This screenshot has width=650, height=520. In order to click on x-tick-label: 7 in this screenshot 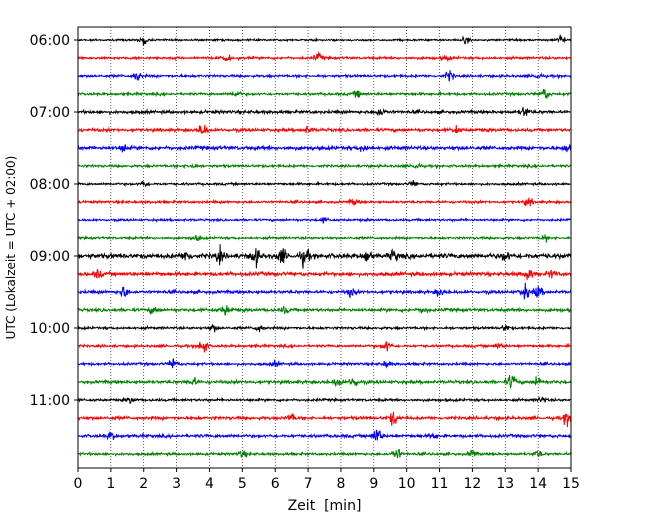, I will do `click(308, 484)`.